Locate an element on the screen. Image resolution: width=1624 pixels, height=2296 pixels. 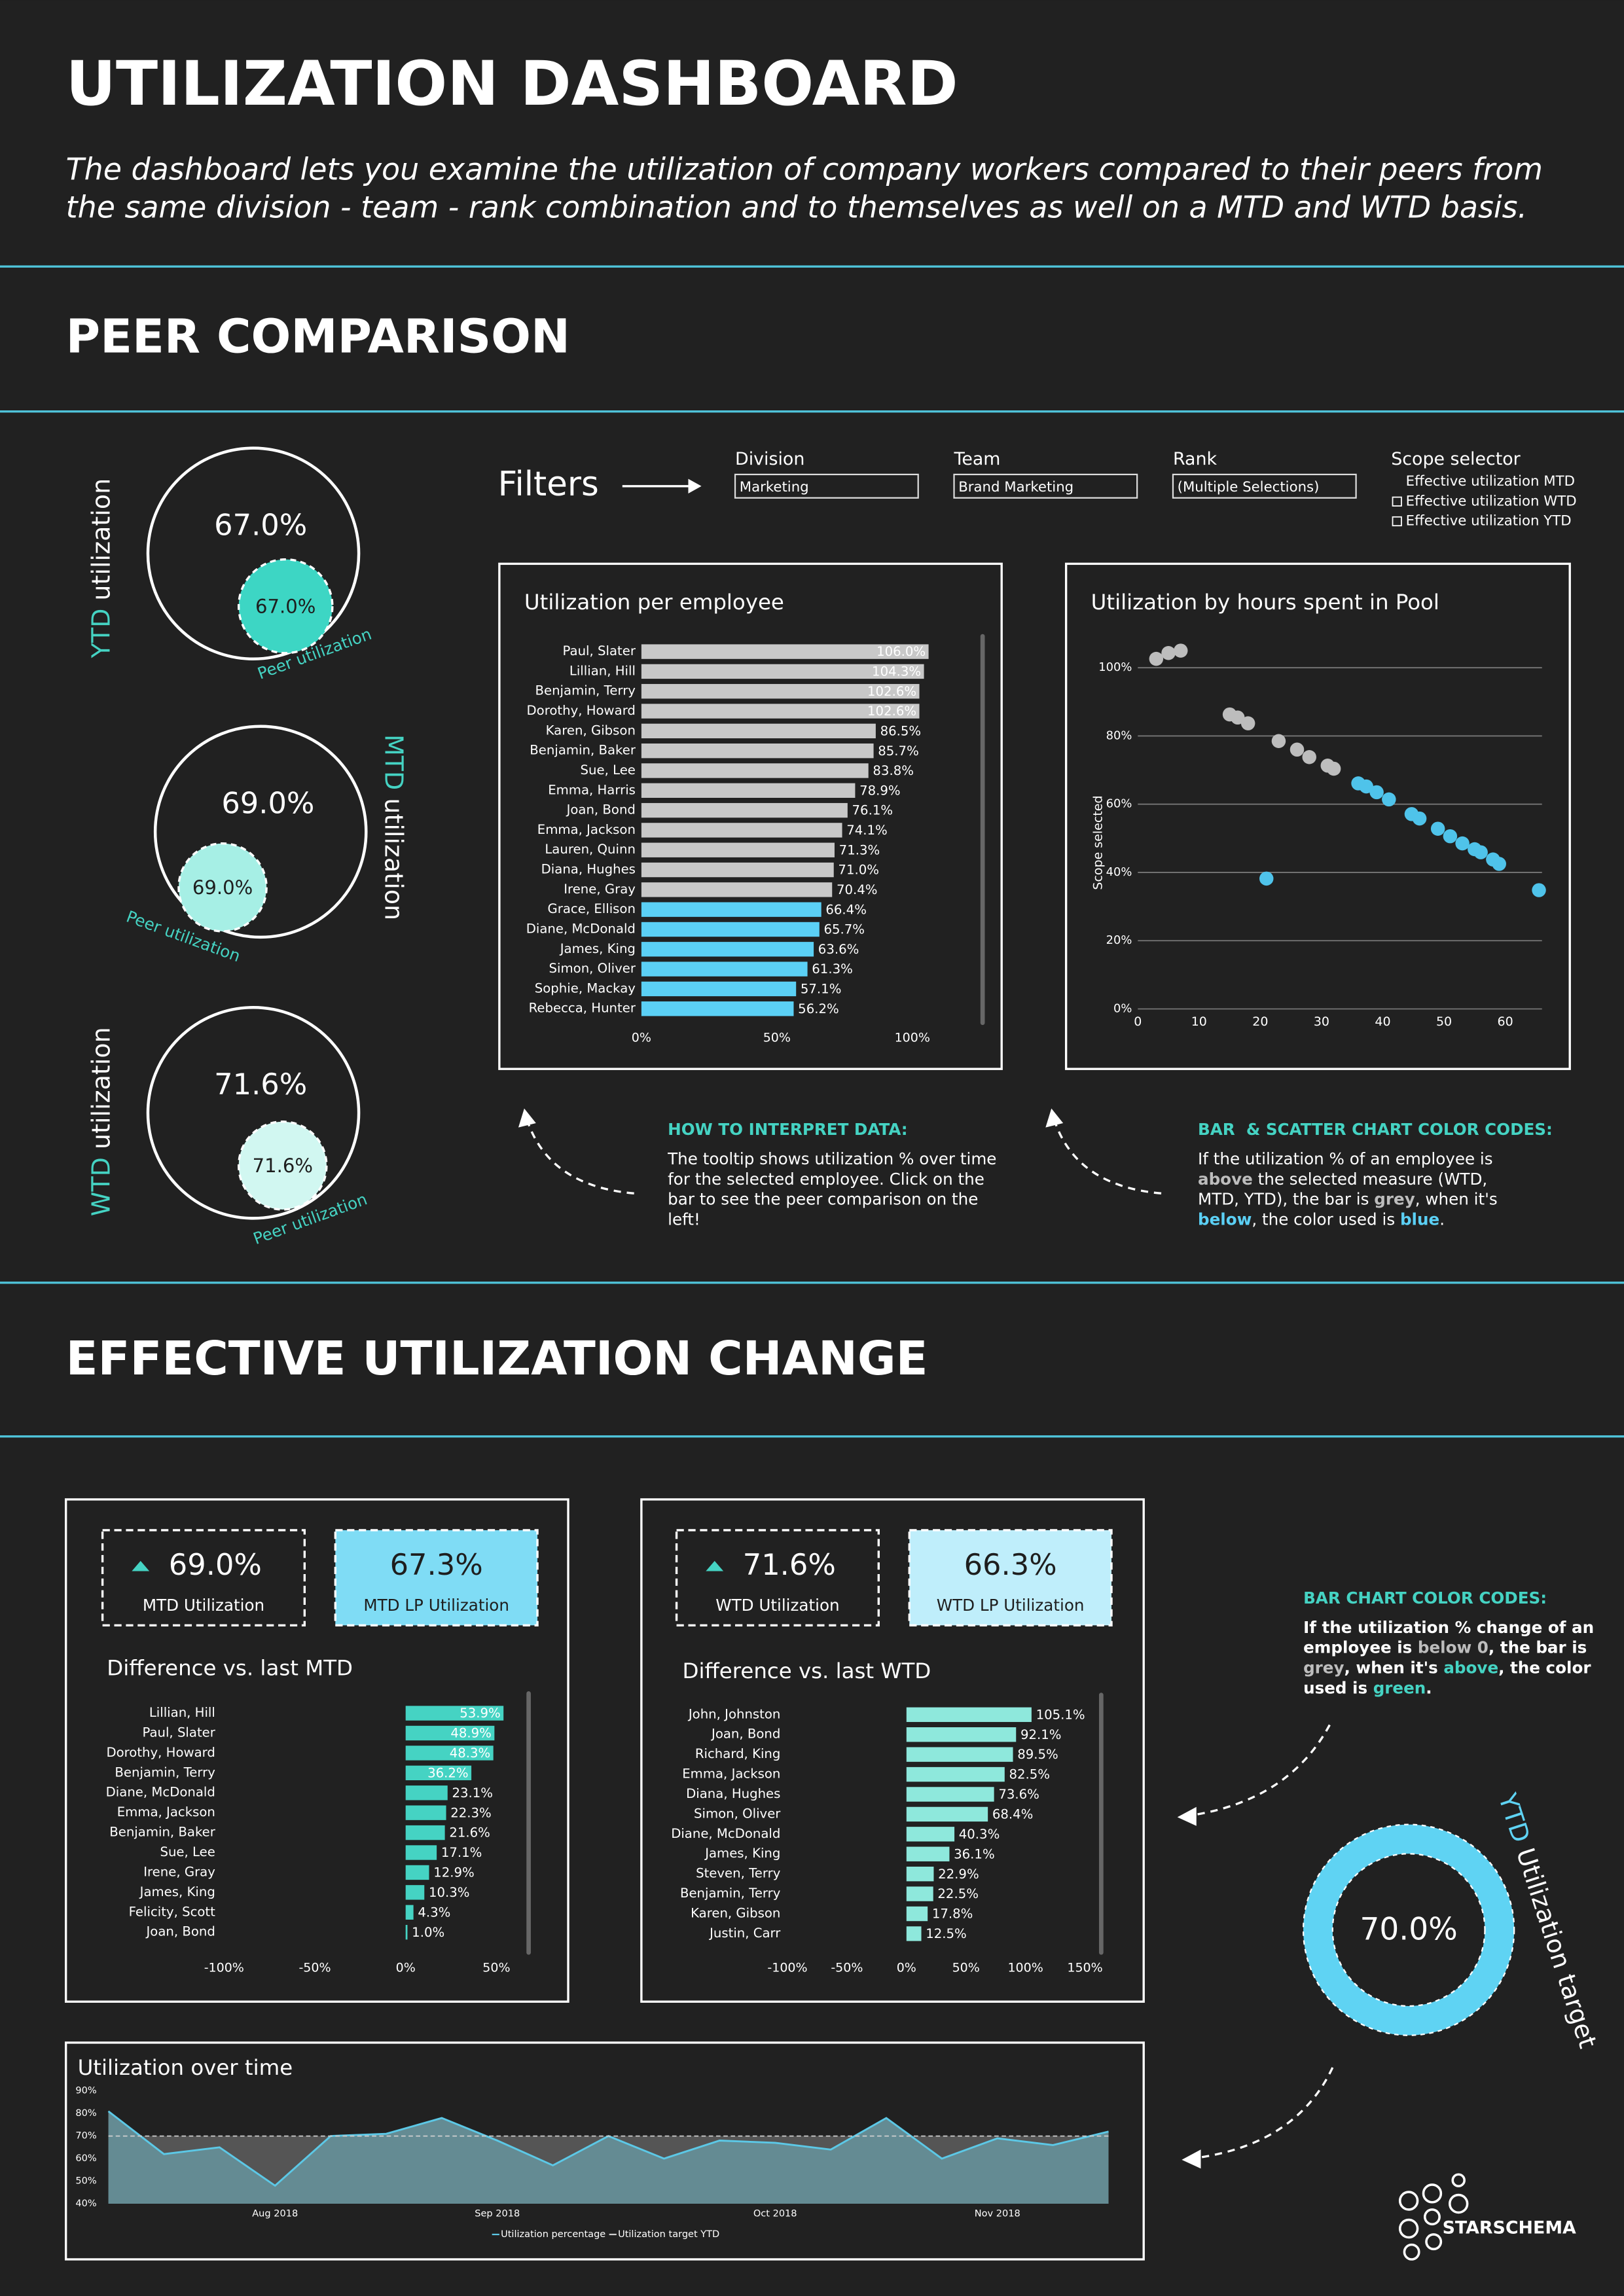
label-rest: utilization is located at coordinates (100, 1092).